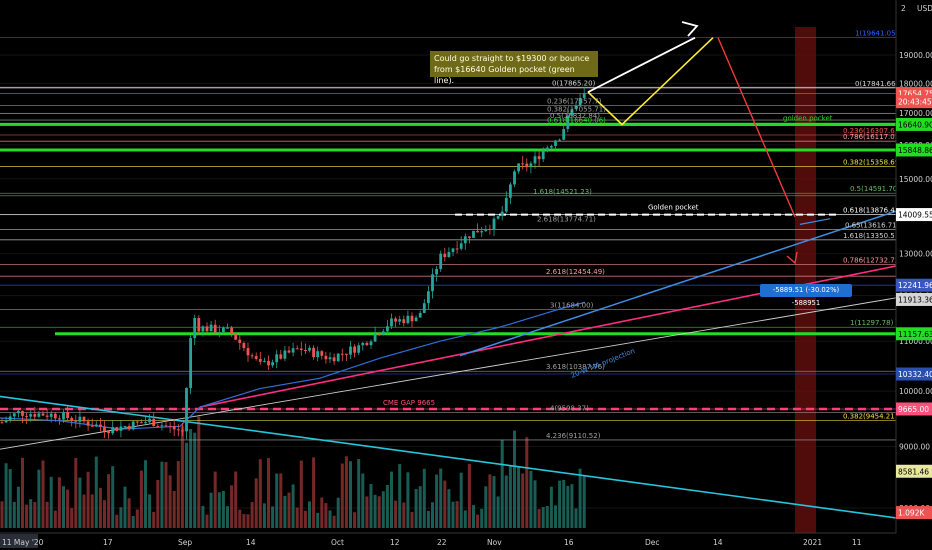  Describe the element at coordinates (877, 84) in the screenshot. I see `level-label-2: 0(17841.66)` at that location.